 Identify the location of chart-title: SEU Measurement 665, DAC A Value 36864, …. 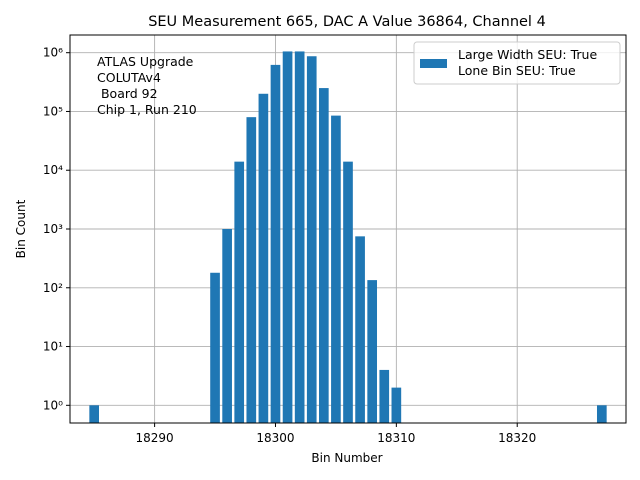
(347, 22).